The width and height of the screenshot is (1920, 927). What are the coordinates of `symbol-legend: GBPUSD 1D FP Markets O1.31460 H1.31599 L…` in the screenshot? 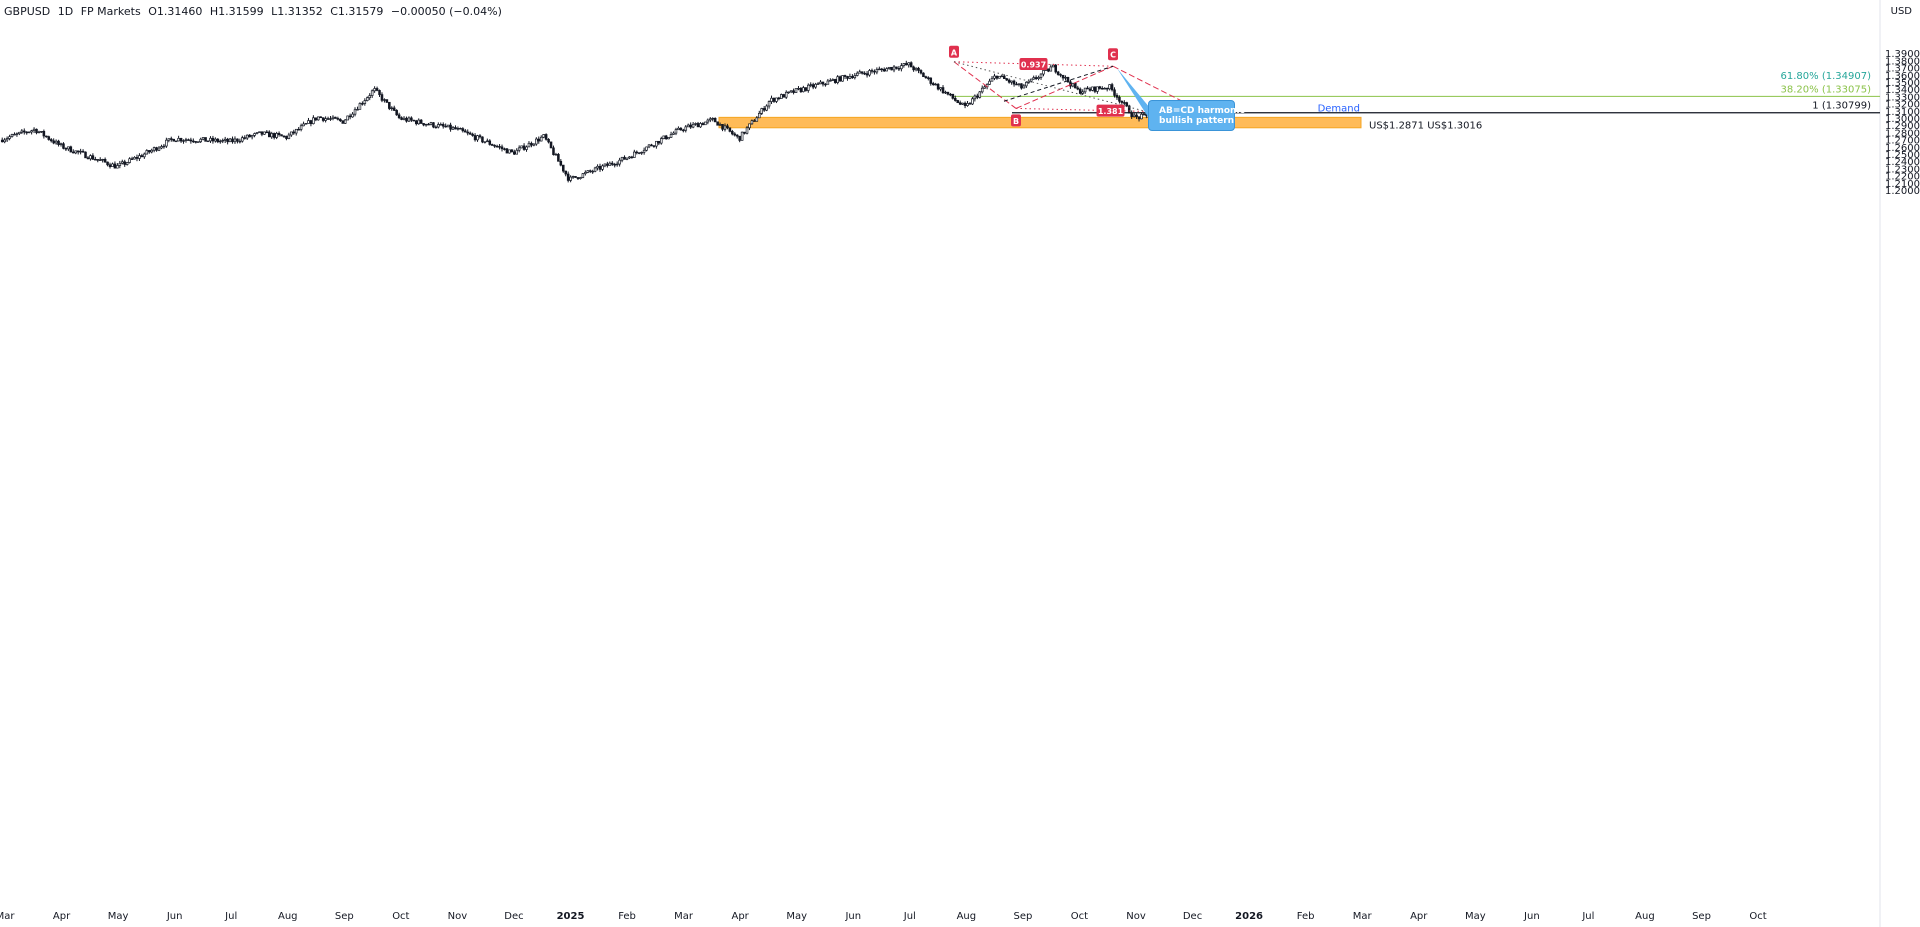 It's located at (255, 11).